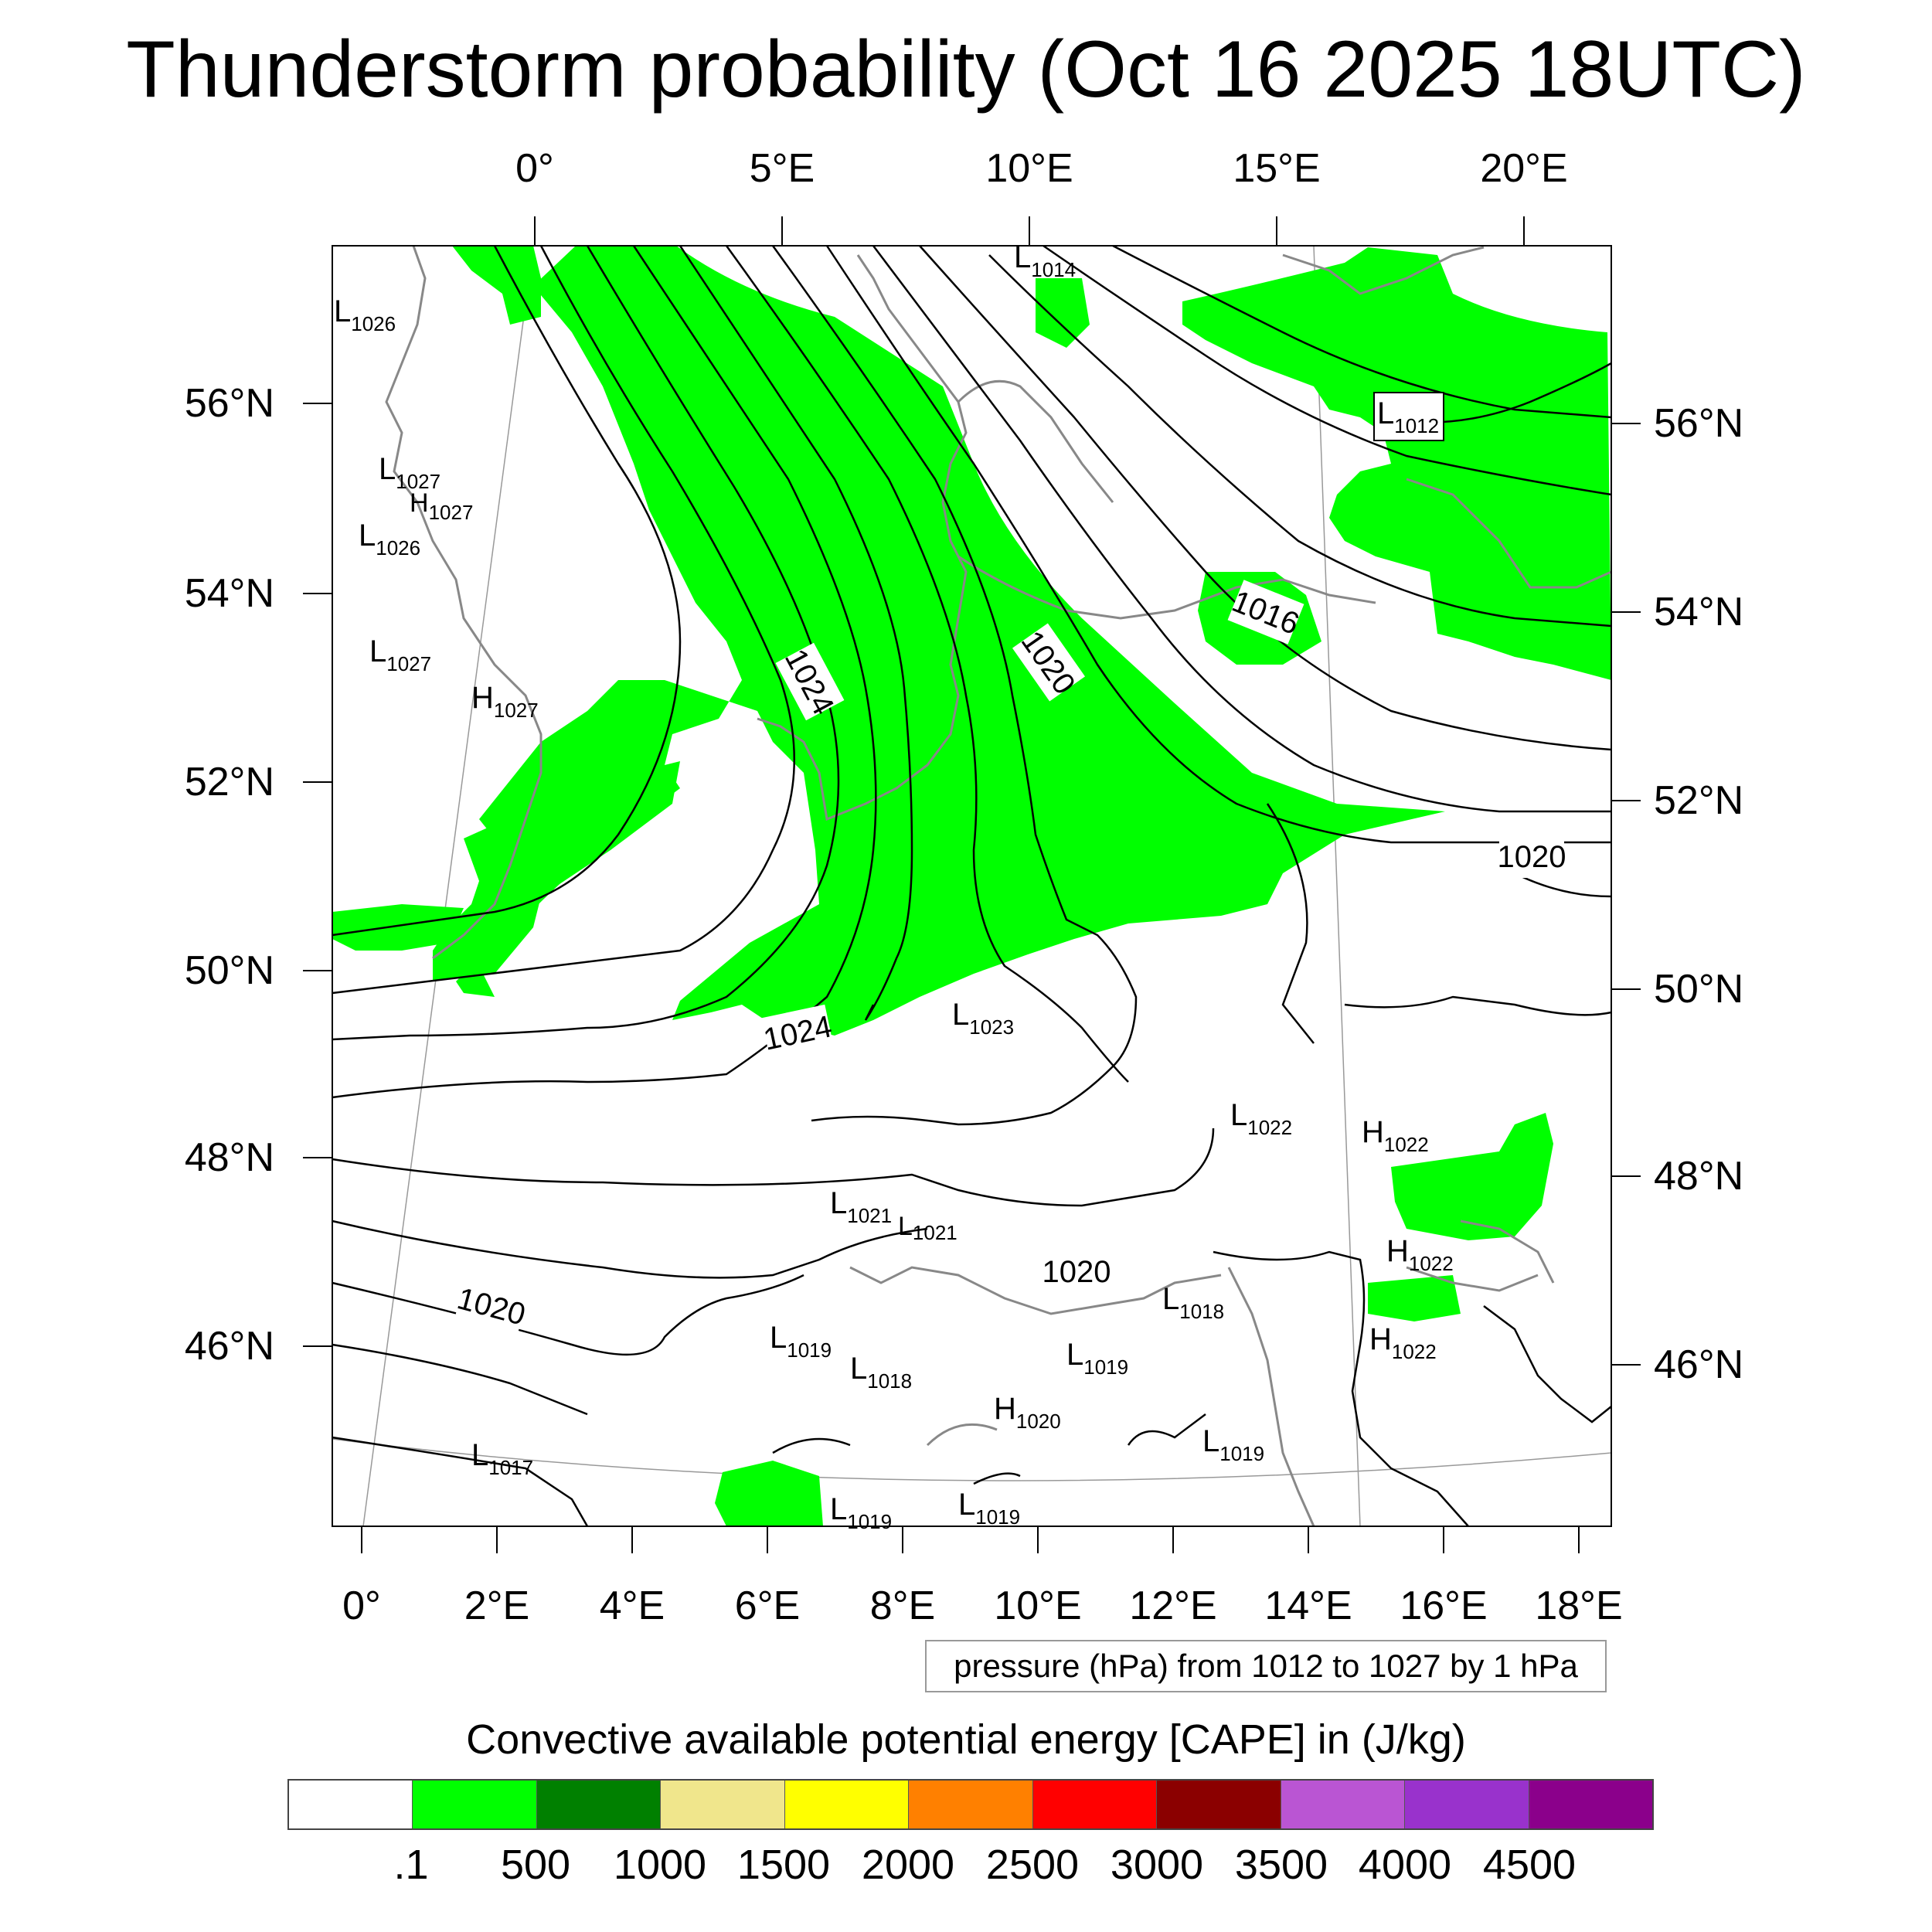 The image size is (1932, 1932). What do you see at coordinates (1308, 1605) in the screenshot?
I see `bottom-lon-label-14e: 14°E` at bounding box center [1308, 1605].